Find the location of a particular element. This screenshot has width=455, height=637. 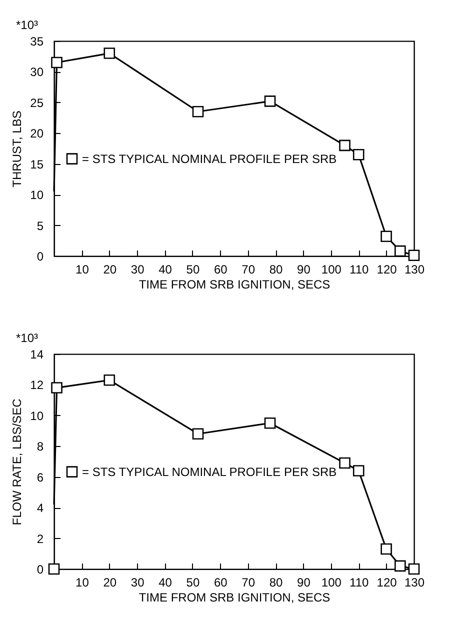

y-tick-label: 12 is located at coordinates (37, 385).